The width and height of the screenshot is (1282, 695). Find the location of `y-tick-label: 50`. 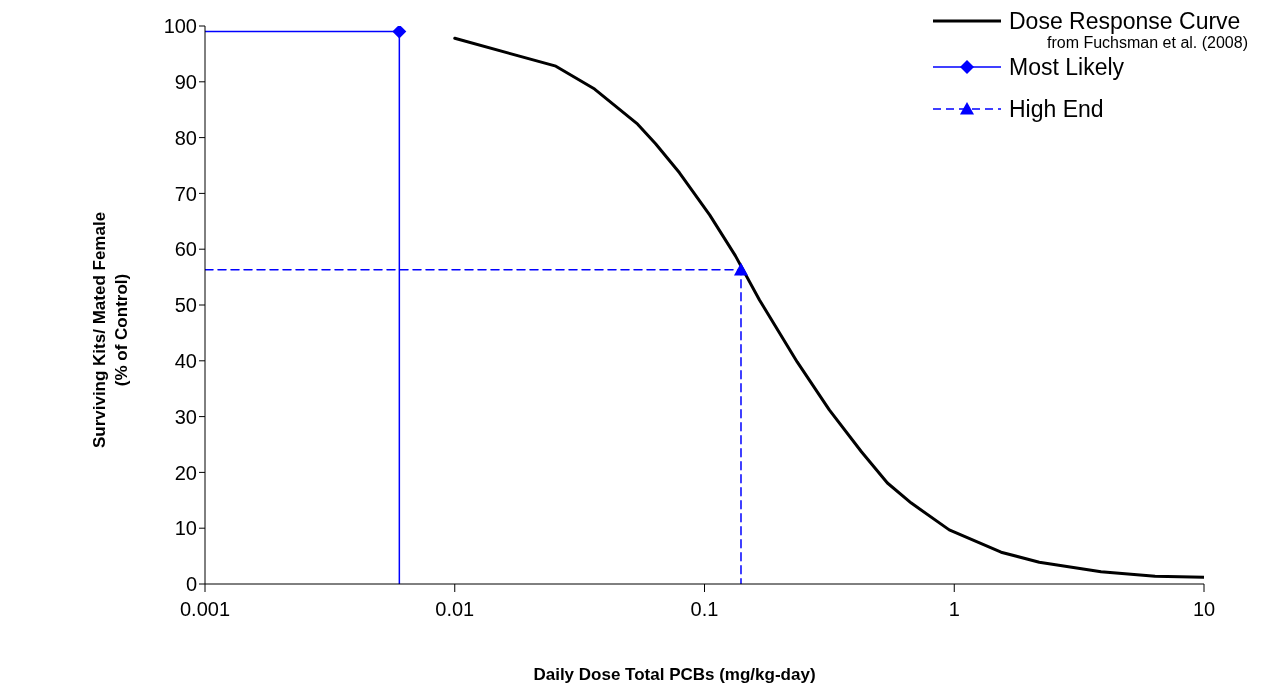

y-tick-label: 50 is located at coordinates (185, 305).